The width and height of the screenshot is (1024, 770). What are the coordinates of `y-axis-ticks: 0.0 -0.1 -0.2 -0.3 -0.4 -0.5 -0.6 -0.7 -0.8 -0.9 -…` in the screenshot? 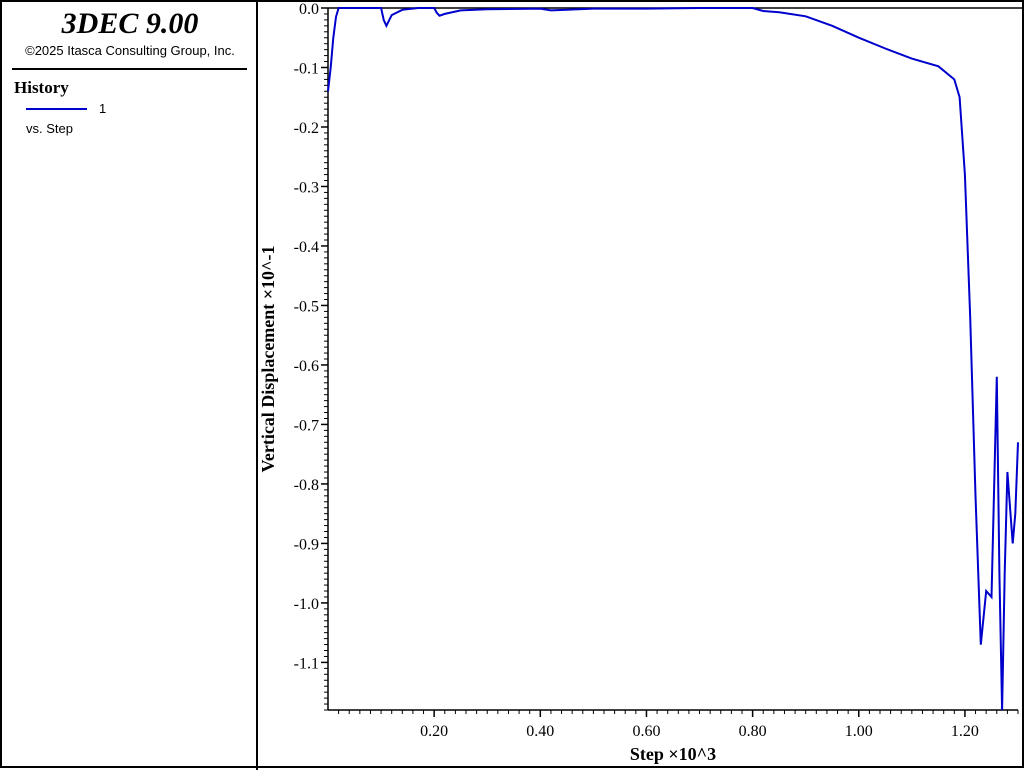 It's located at (311, 356).